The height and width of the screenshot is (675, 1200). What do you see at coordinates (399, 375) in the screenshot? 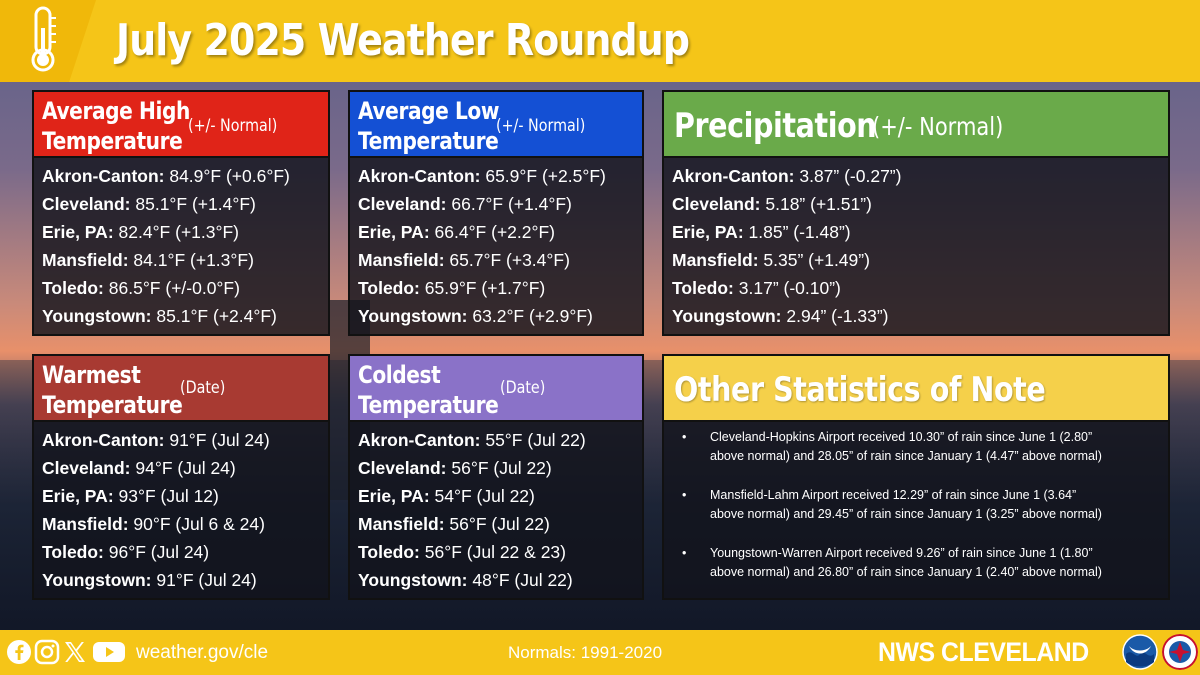
I see `panel-title-line1: Coldest` at bounding box center [399, 375].